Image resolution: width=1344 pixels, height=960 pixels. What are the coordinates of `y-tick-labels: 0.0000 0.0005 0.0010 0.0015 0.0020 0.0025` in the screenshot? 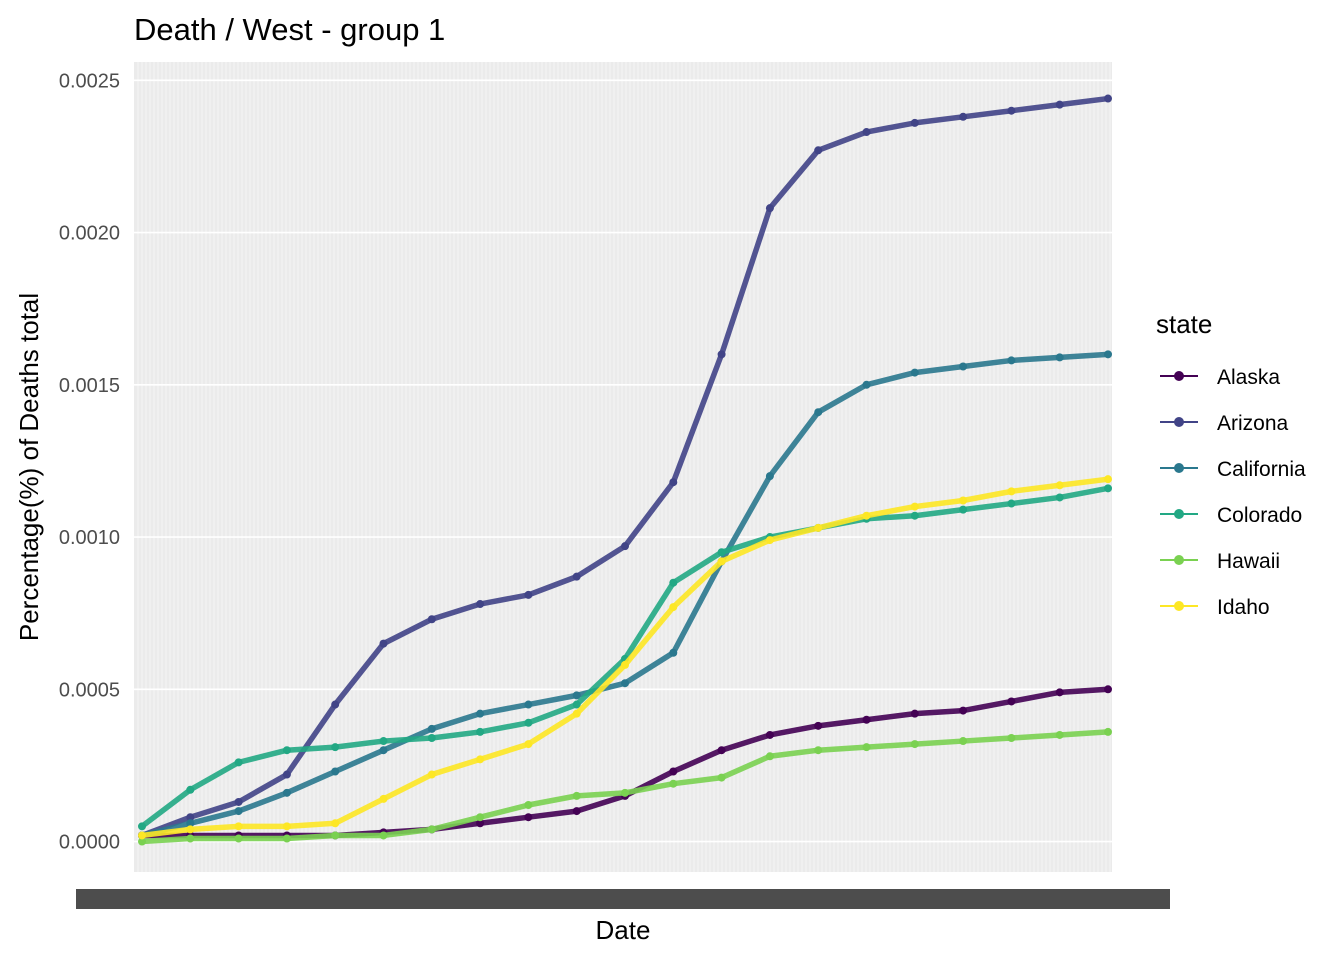 It's located at (89, 461).